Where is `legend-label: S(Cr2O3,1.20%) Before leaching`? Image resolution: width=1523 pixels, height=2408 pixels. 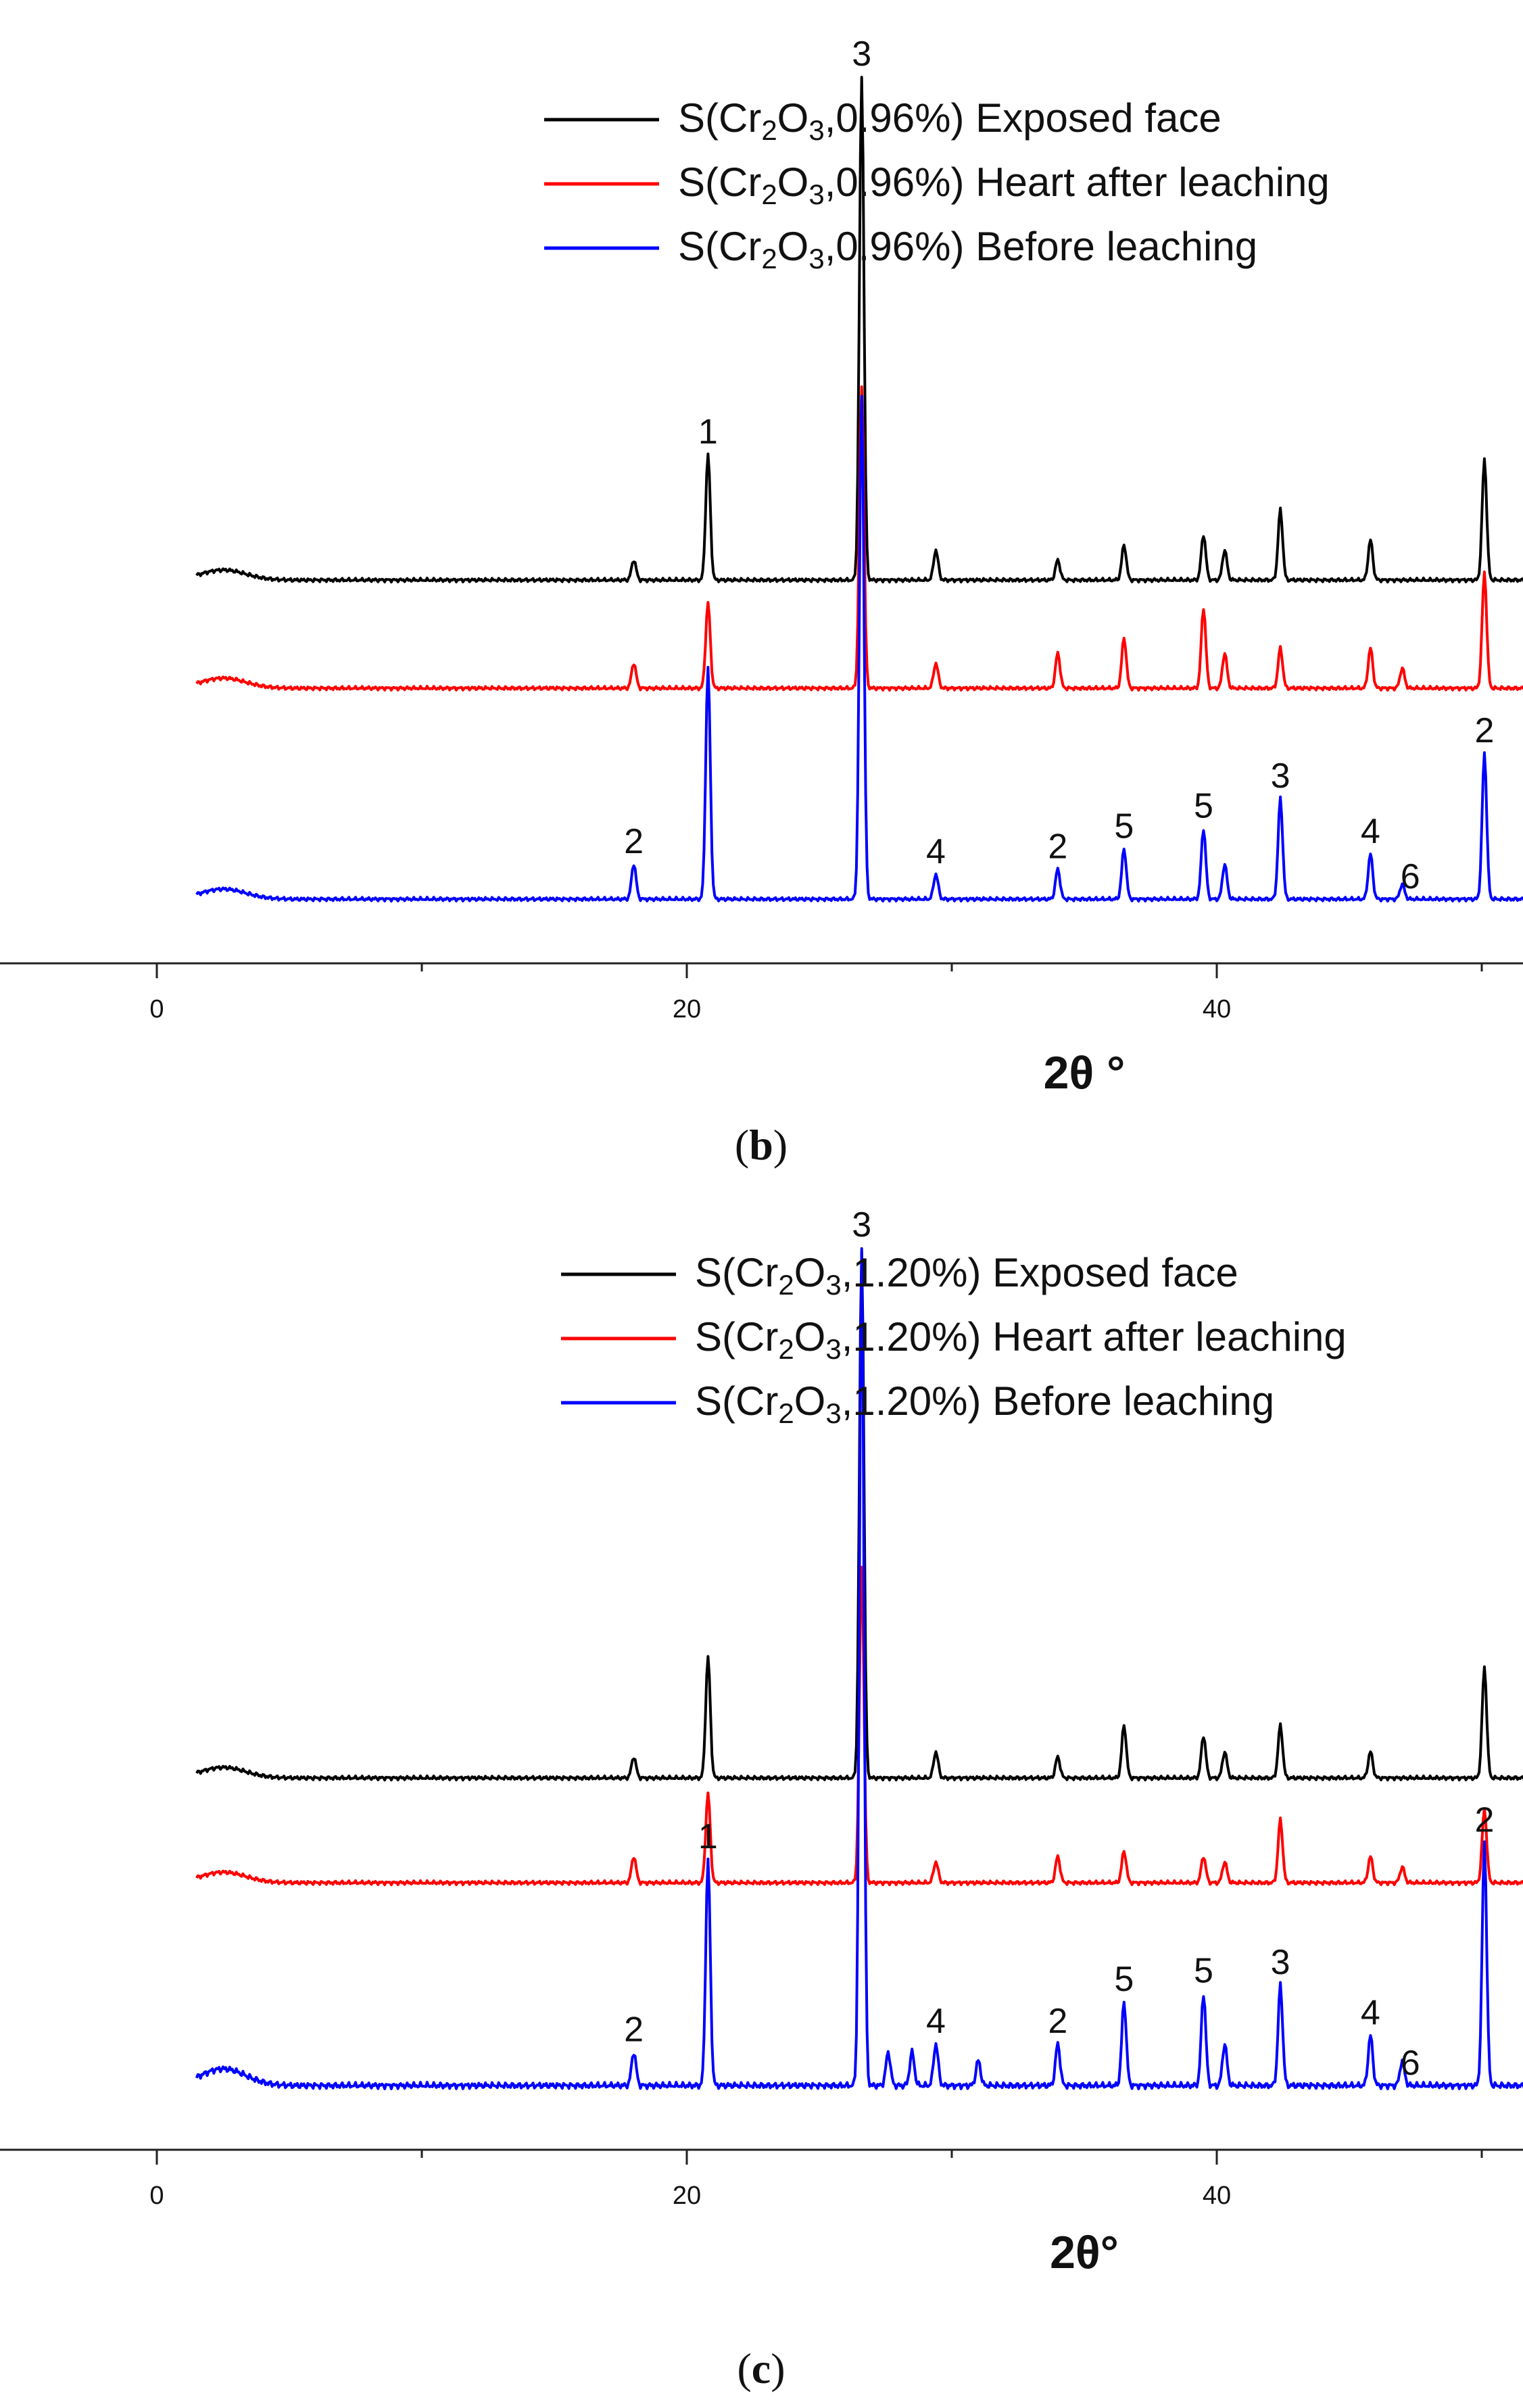 legend-label: S(Cr2O3,1.20%) Before leaching is located at coordinates (984, 1403).